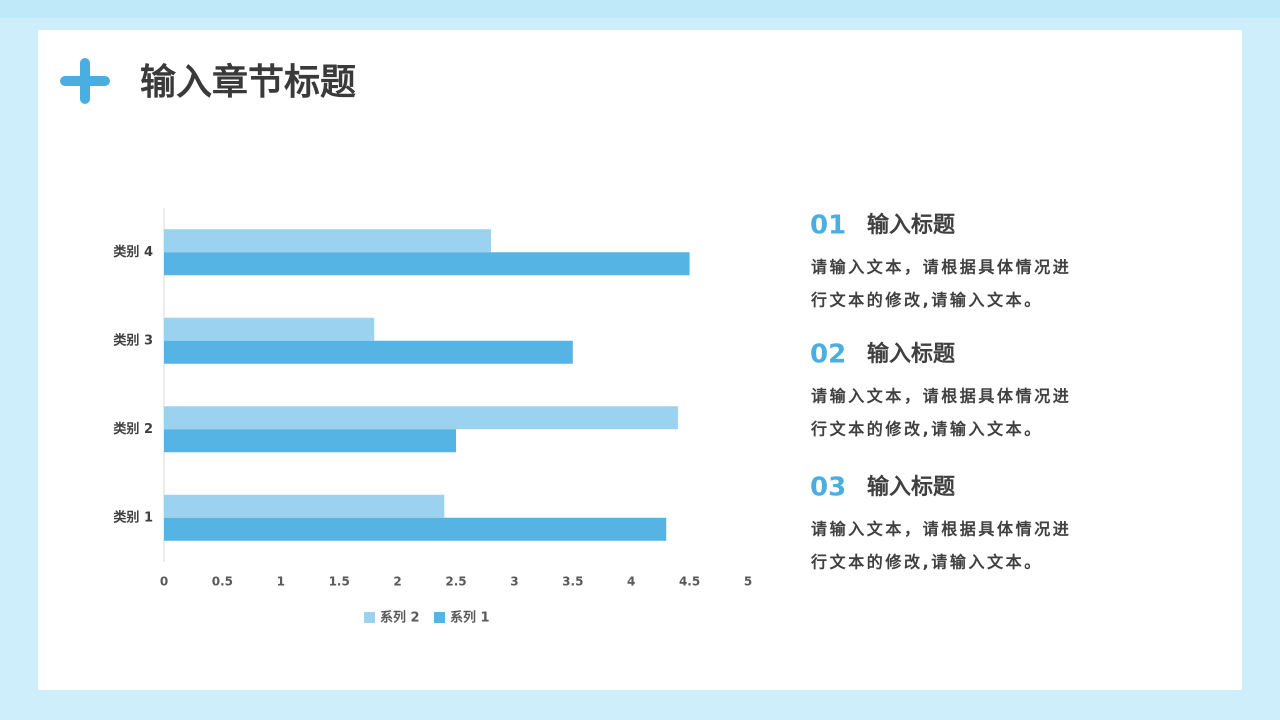 This screenshot has height=720, width=1280. What do you see at coordinates (828, 226) in the screenshot?
I see `item-number: 01` at bounding box center [828, 226].